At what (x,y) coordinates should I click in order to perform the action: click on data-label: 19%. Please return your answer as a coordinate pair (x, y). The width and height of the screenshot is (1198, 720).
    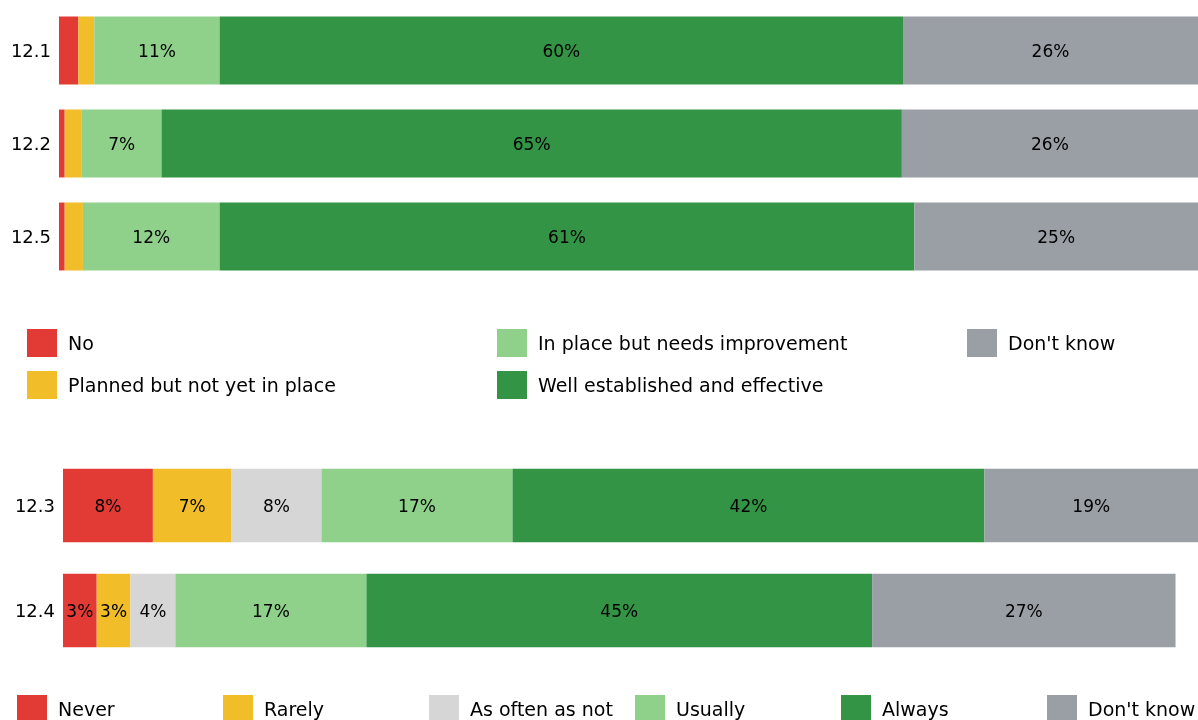
    Looking at the image, I should click on (1091, 505).